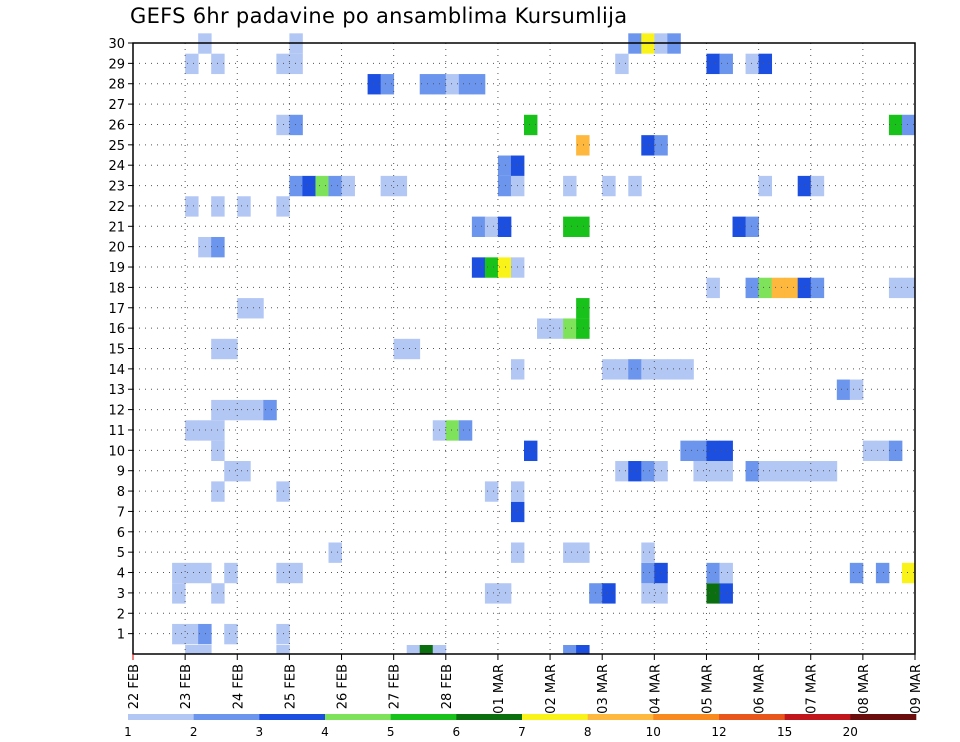  I want to click on colorbar-label: 5, so click(391, 732).